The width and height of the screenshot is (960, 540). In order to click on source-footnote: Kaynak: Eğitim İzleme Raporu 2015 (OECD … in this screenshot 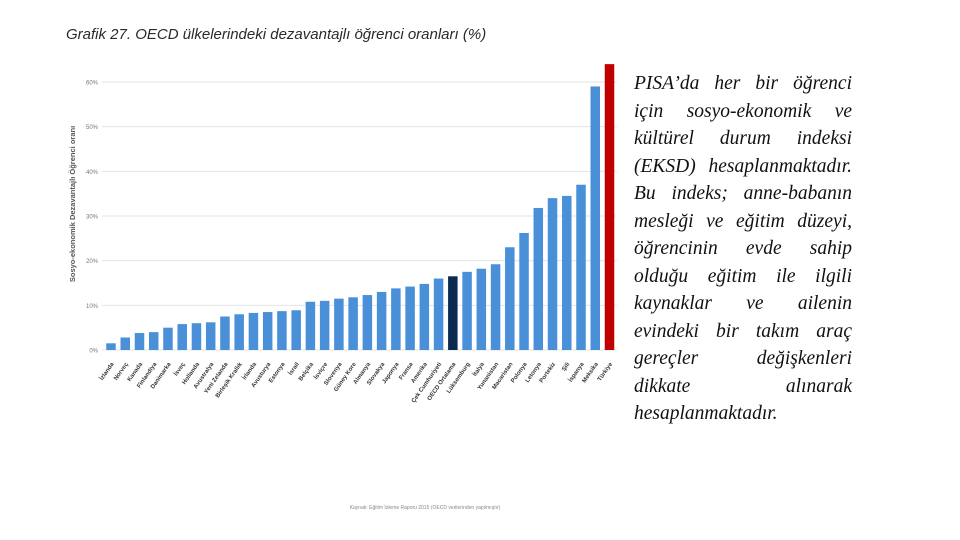, I will do `click(425, 508)`.